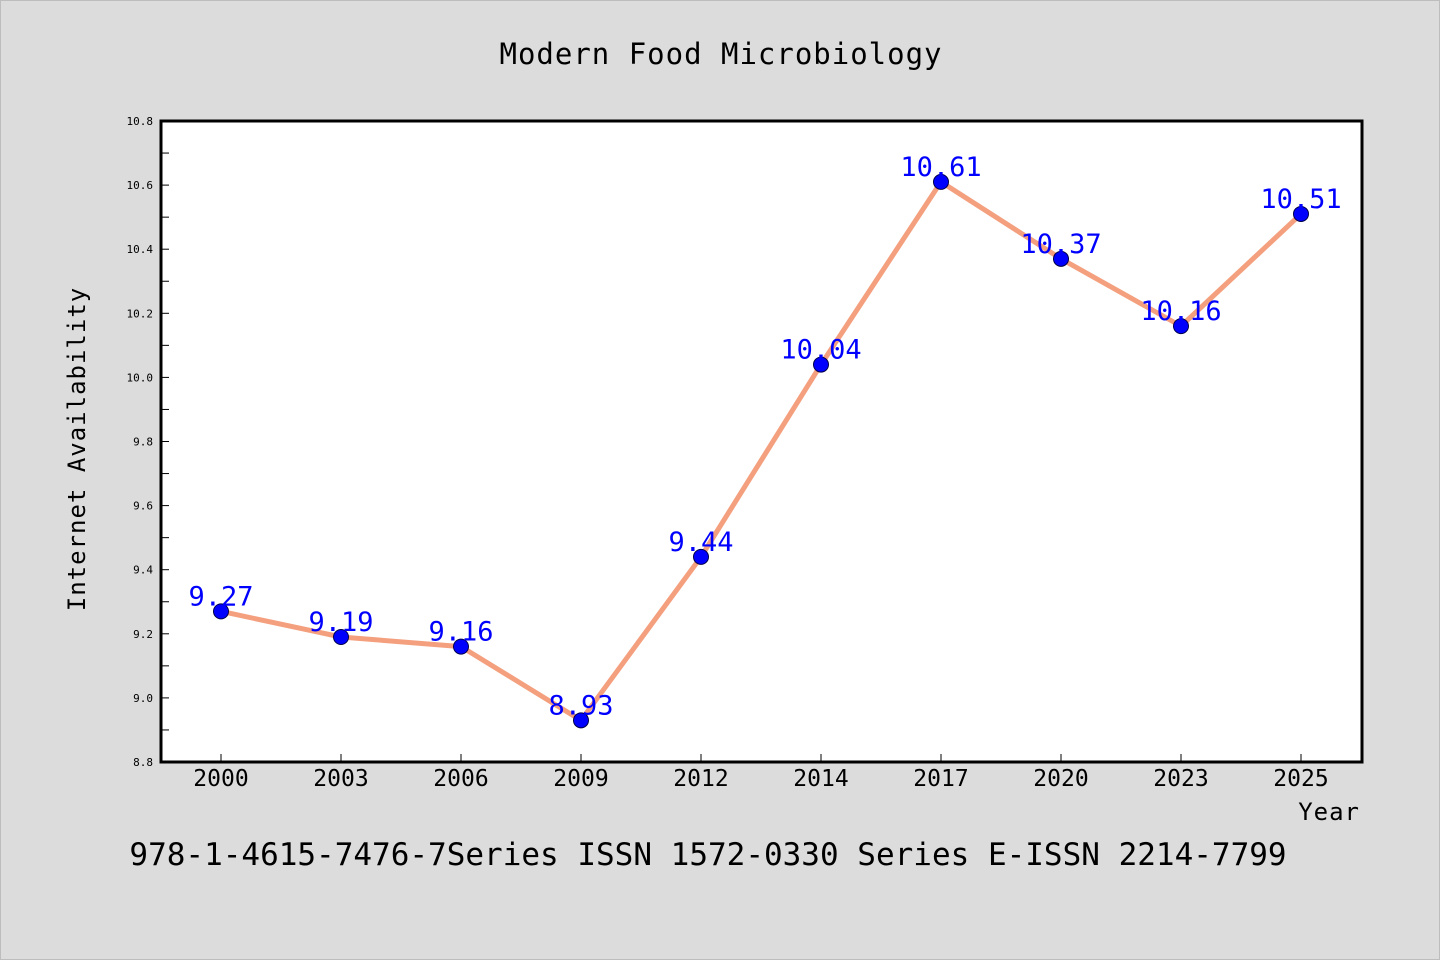  I want to click on data-label: 10.61, so click(940, 167).